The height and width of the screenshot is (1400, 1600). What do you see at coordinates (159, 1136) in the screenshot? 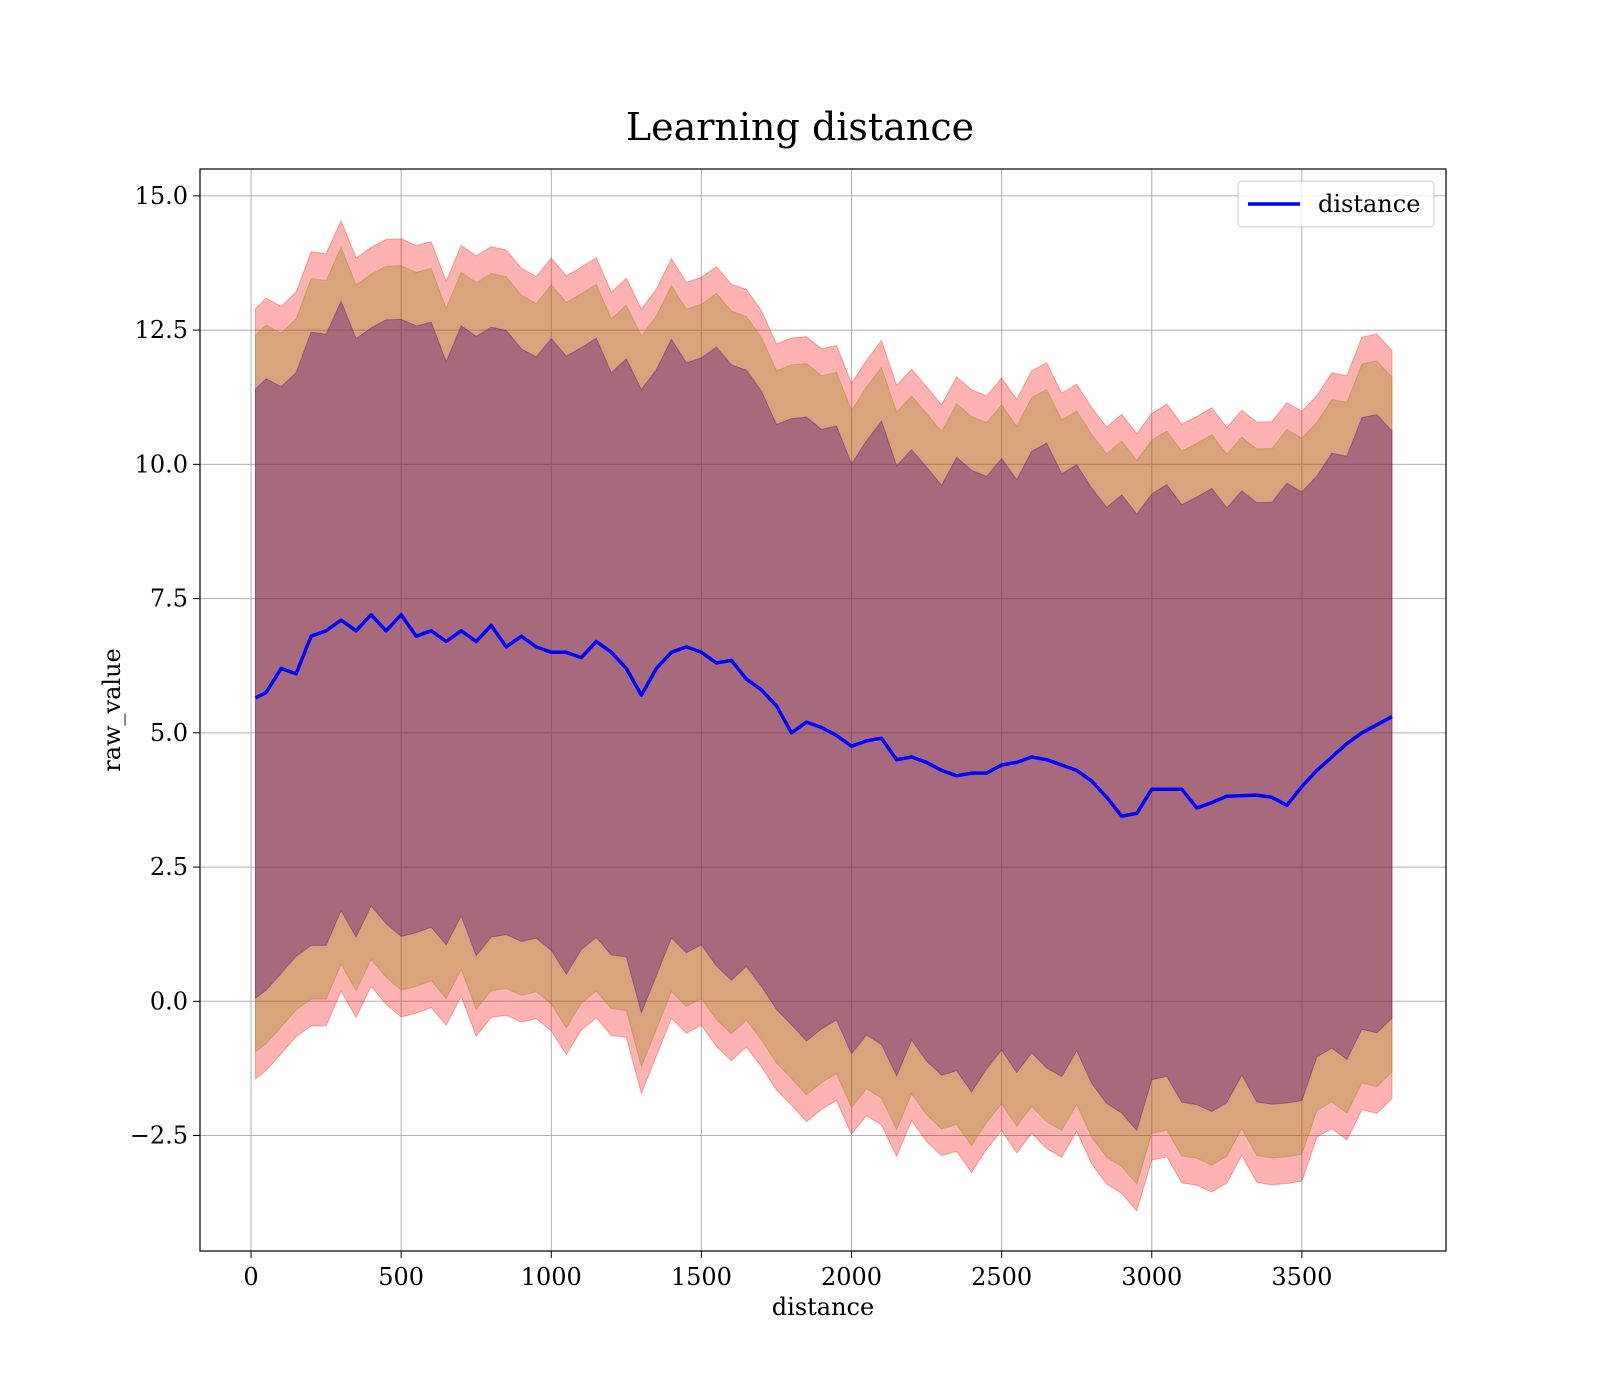
I see `y-tick-label: −2.5` at bounding box center [159, 1136].